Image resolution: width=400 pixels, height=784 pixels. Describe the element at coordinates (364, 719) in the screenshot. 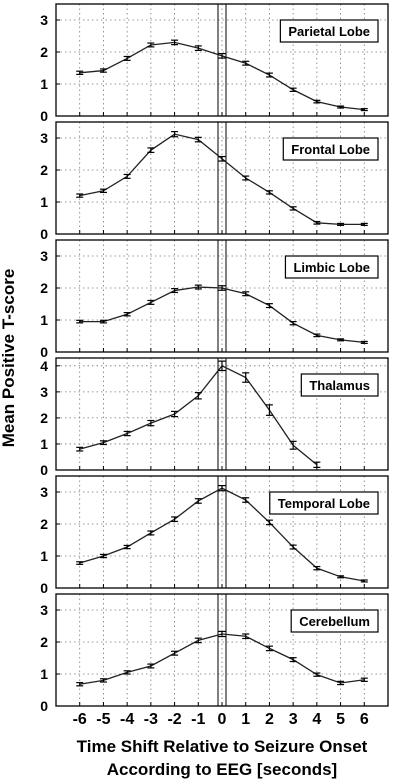

I see `x-tick-label: 6` at that location.